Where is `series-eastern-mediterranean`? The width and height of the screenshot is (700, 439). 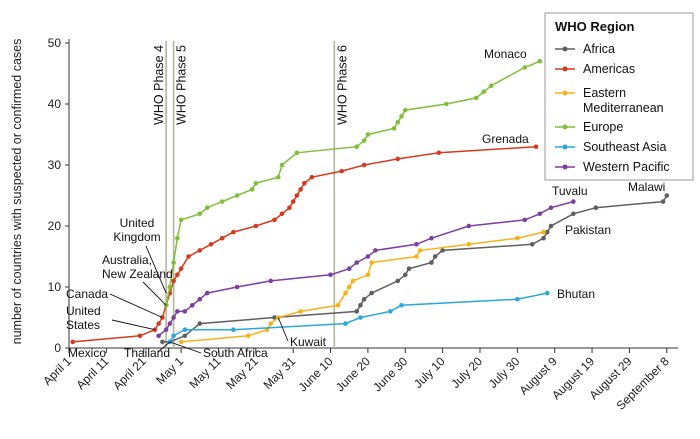
series-eastern-mediterranean is located at coordinates (362, 287).